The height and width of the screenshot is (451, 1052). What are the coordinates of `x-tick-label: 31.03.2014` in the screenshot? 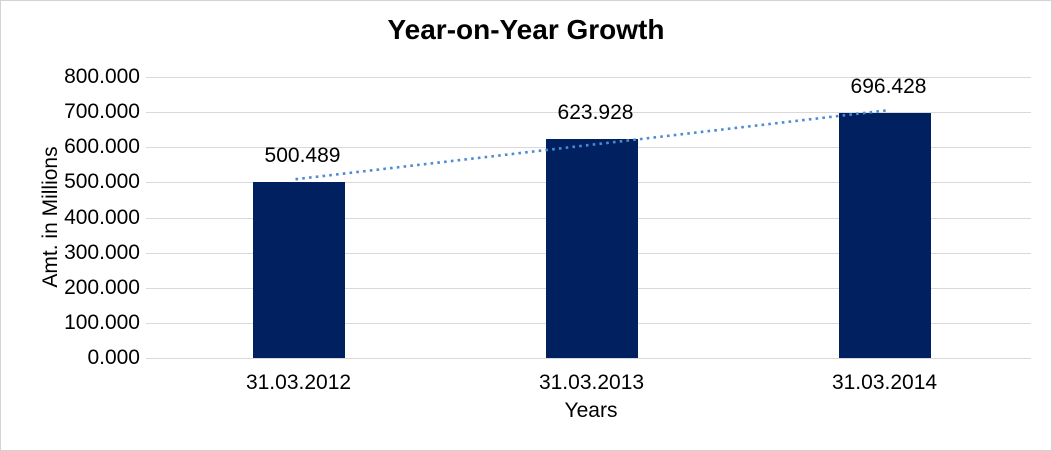 It's located at (884, 382).